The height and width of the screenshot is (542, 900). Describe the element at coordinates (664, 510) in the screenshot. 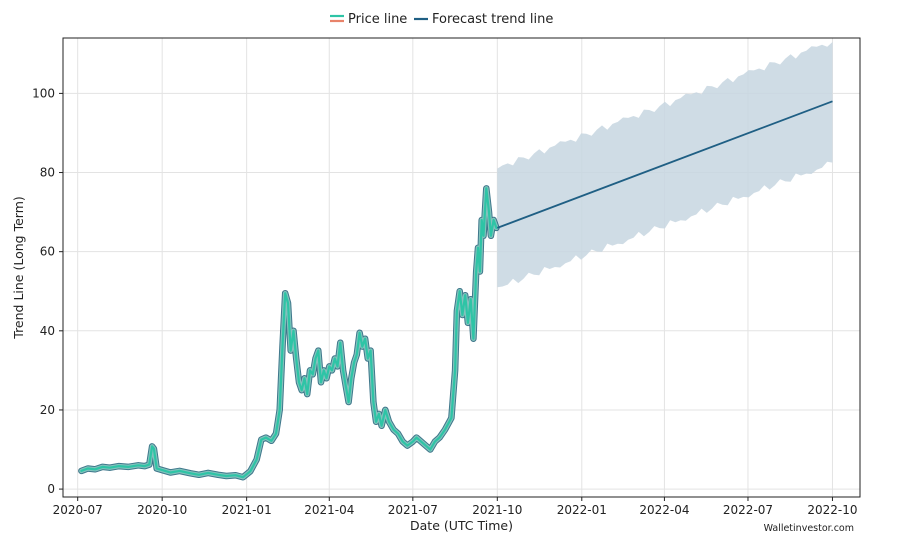

I see `x-tick-label: 2022-04` at that location.